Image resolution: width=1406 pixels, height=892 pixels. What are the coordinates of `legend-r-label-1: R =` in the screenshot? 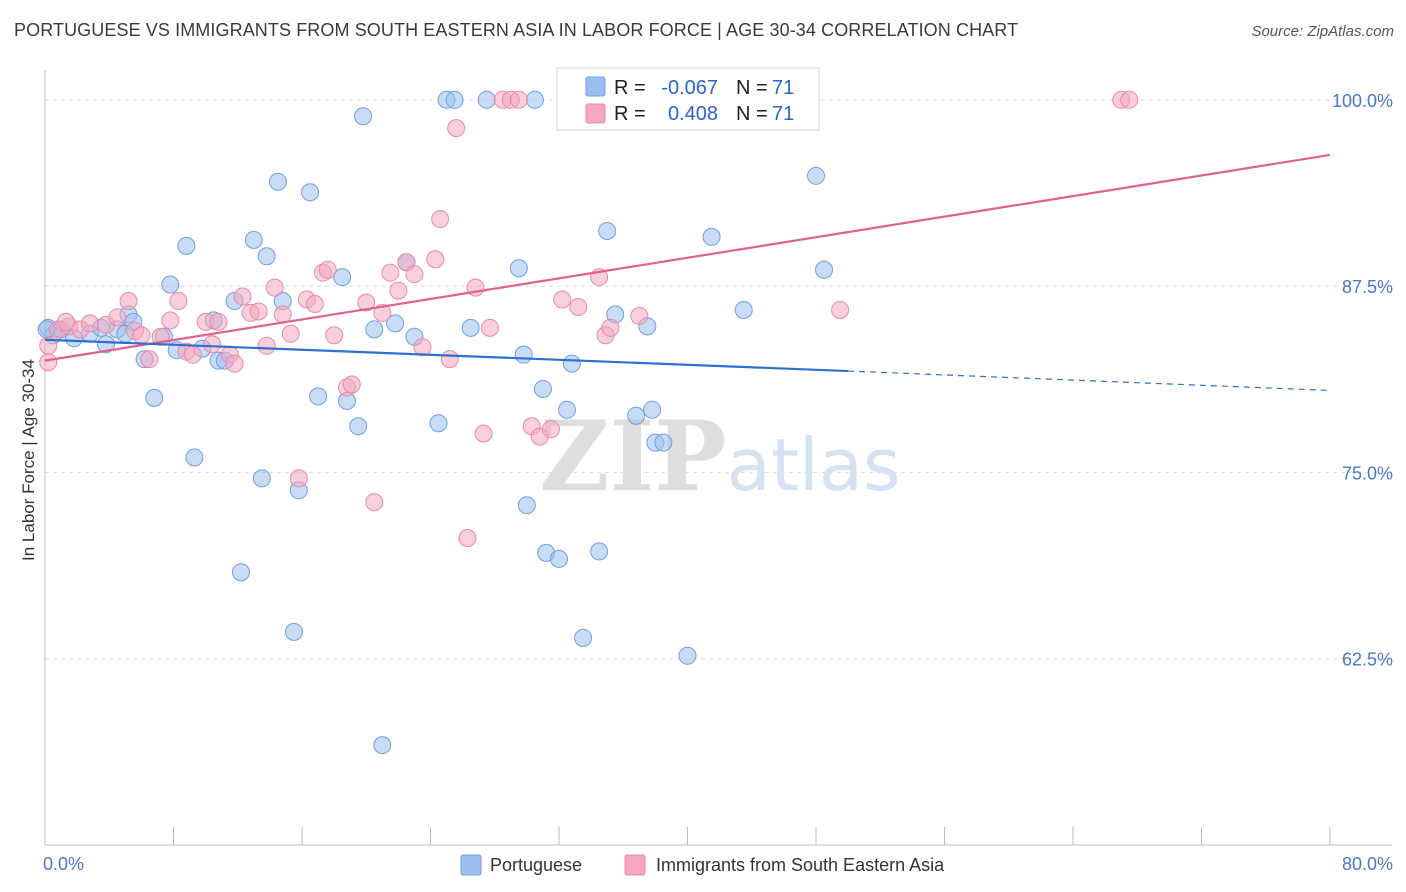 It's located at (630, 88).